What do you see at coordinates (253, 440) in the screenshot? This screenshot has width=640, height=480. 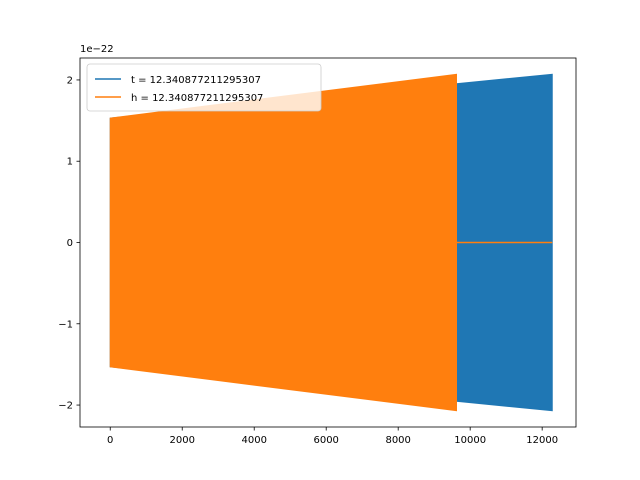 I see `x-tick-label: 4000` at bounding box center [253, 440].